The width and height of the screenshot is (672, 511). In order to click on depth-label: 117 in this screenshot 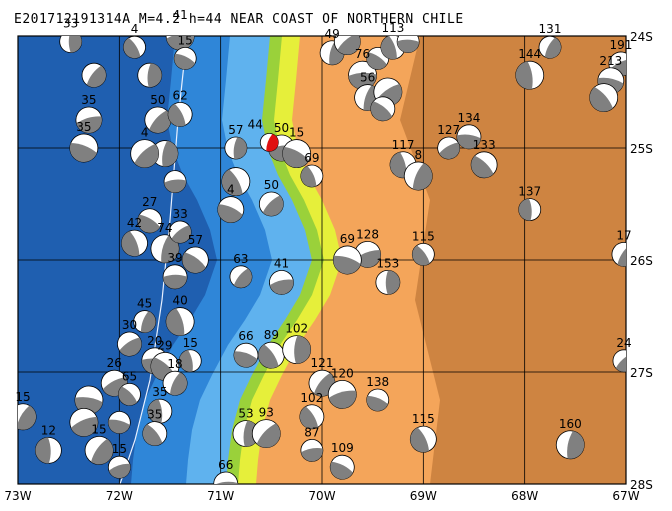, I will do `click(403, 145)`.